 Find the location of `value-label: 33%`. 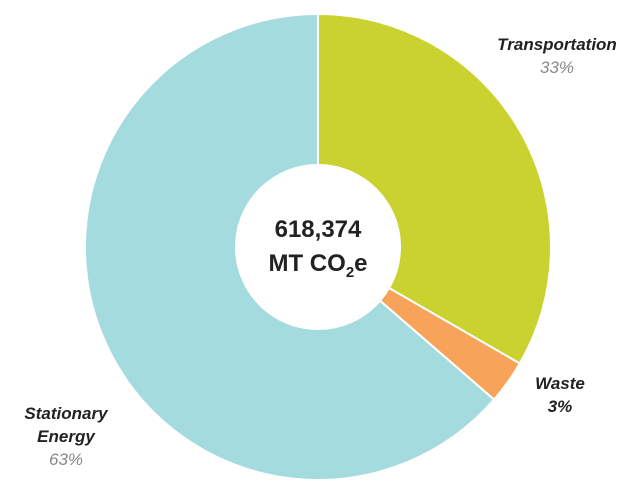

value-label: 33% is located at coordinates (557, 67).